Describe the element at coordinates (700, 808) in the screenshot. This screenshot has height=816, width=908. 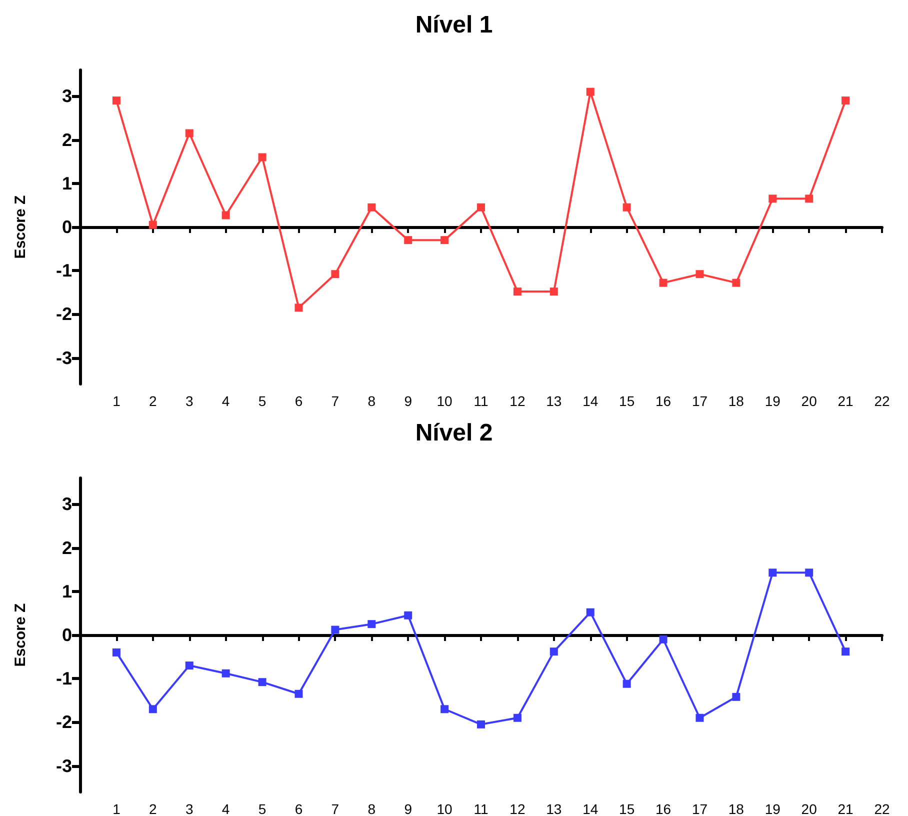
I see `x-tick-label: 17` at that location.